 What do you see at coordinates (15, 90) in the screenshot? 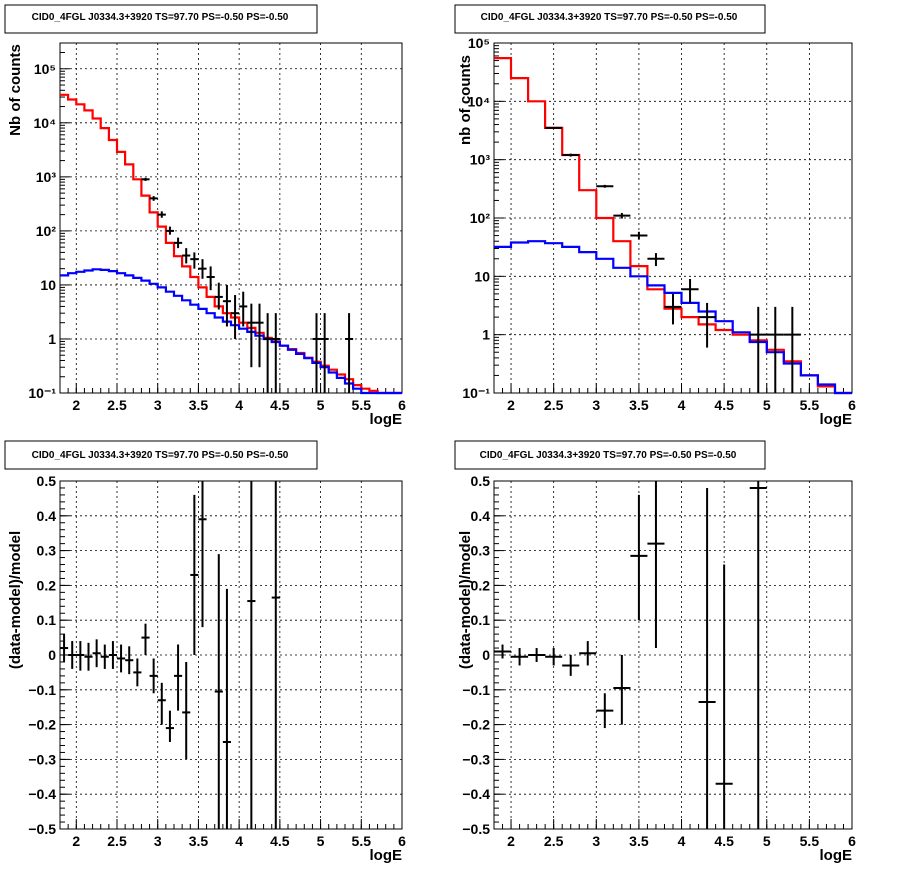
I see `y-axis-label: Nb of counts` at bounding box center [15, 90].